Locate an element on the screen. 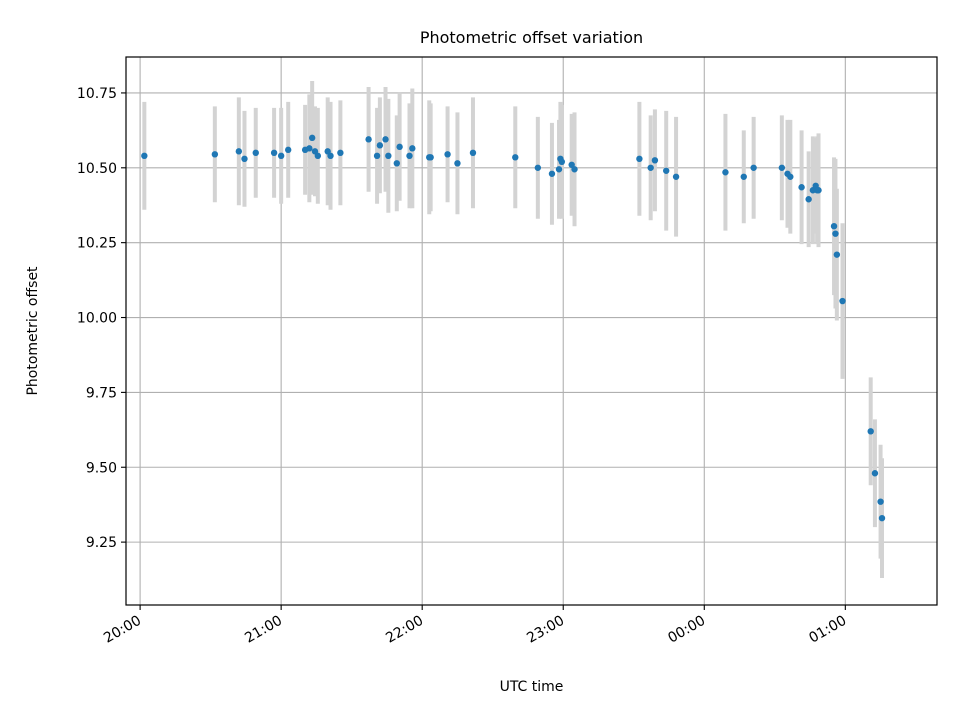 The height and width of the screenshot is (720, 960). y-tick-label: 9.75 is located at coordinates (101, 393).